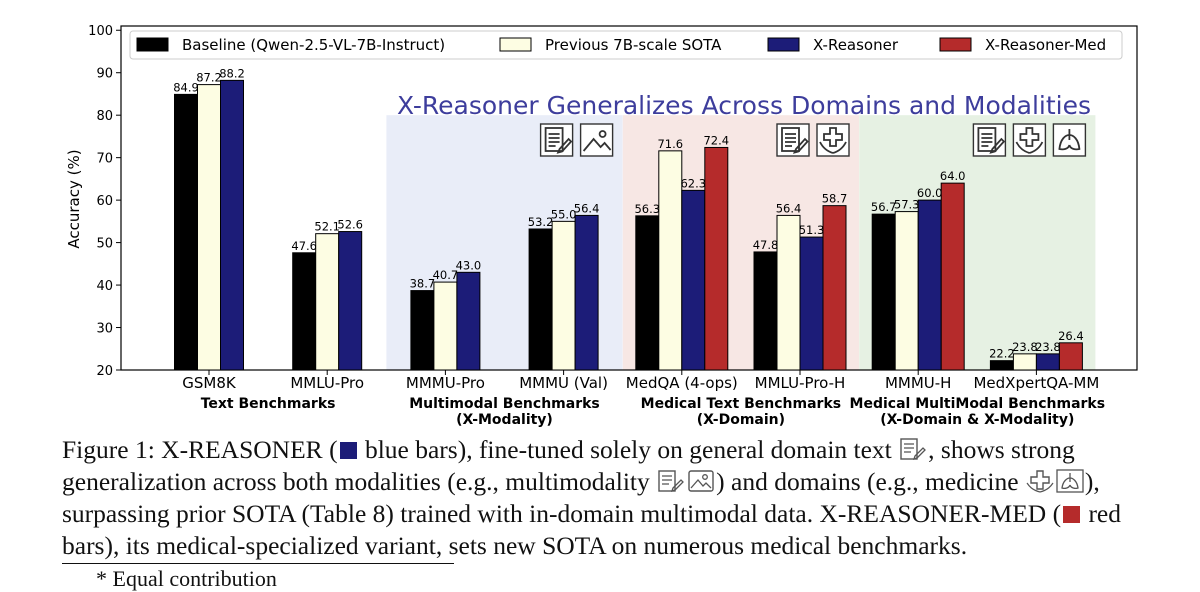 Image resolution: width=1200 pixels, height=592 pixels. What do you see at coordinates (104, 116) in the screenshot?
I see `y-tick-label: 80` at bounding box center [104, 116].